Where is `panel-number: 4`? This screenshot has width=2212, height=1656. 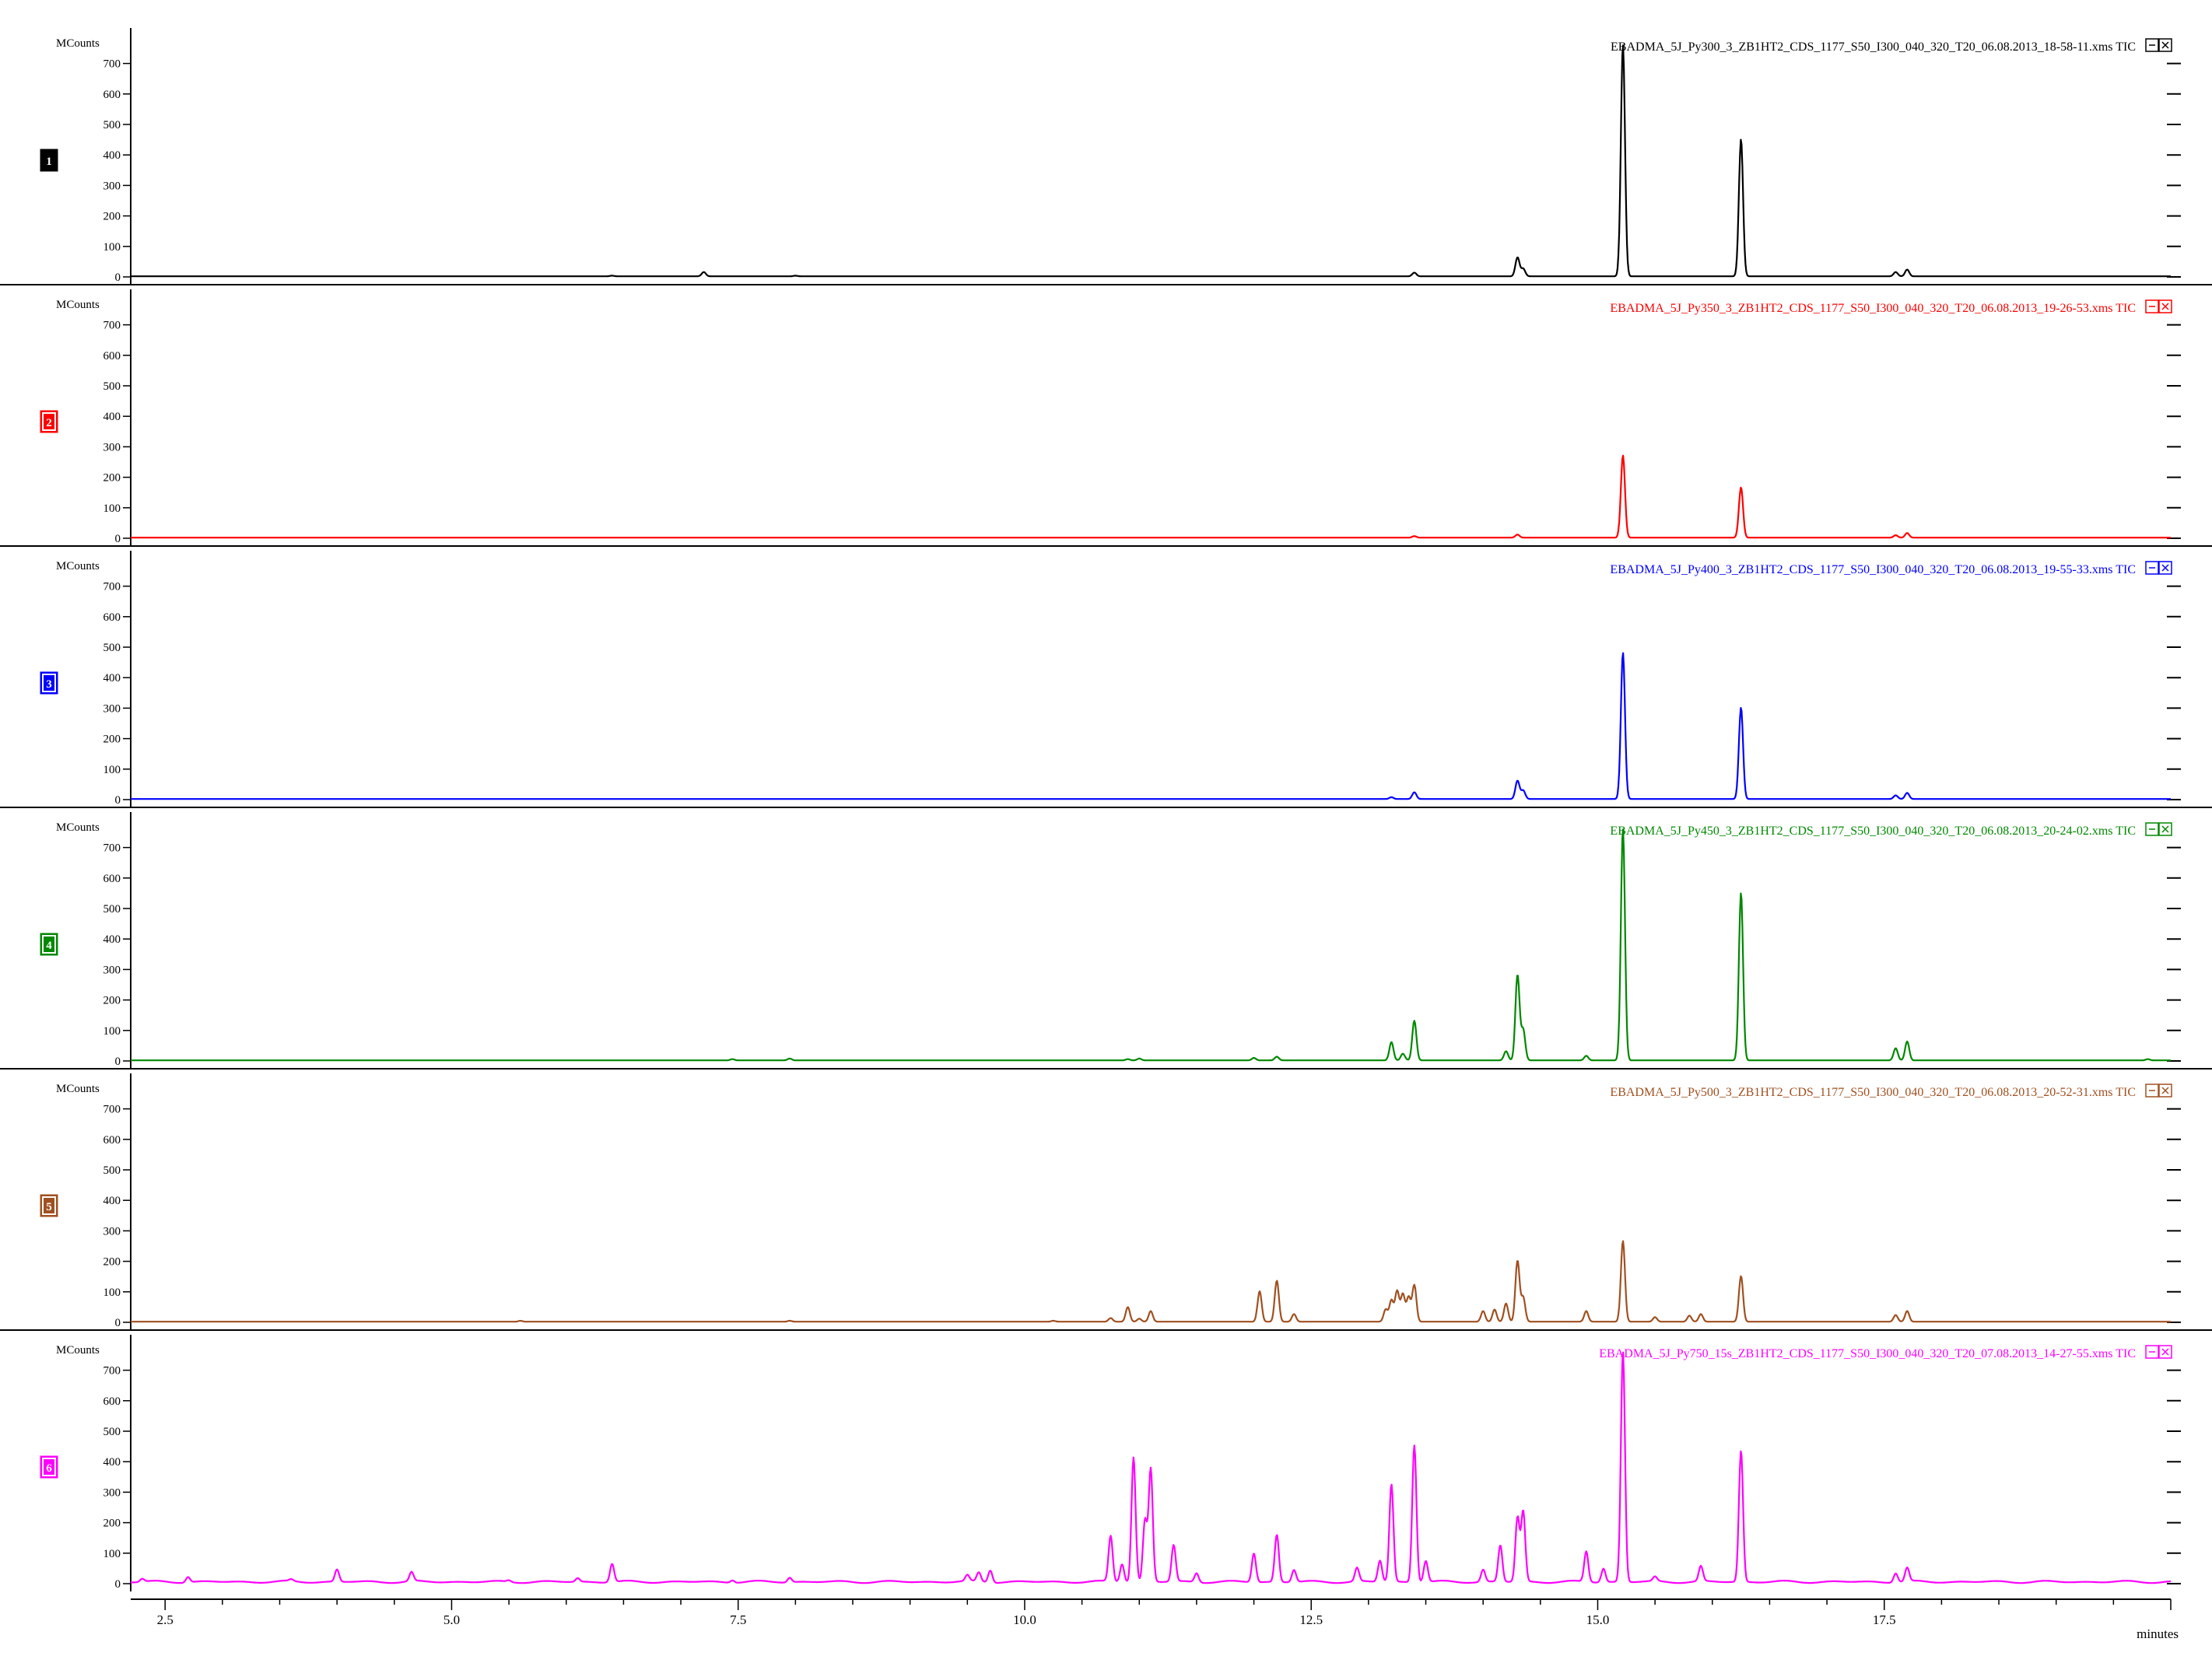
panel-number: 4 is located at coordinates (49, 946).